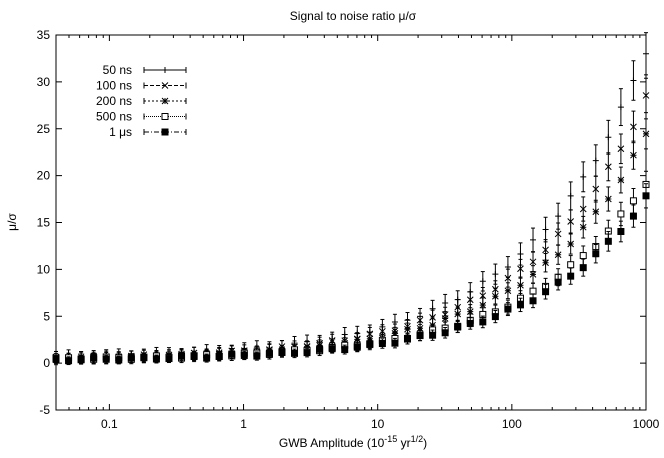  I want to click on y-tick-label: 0, so click(46, 363).